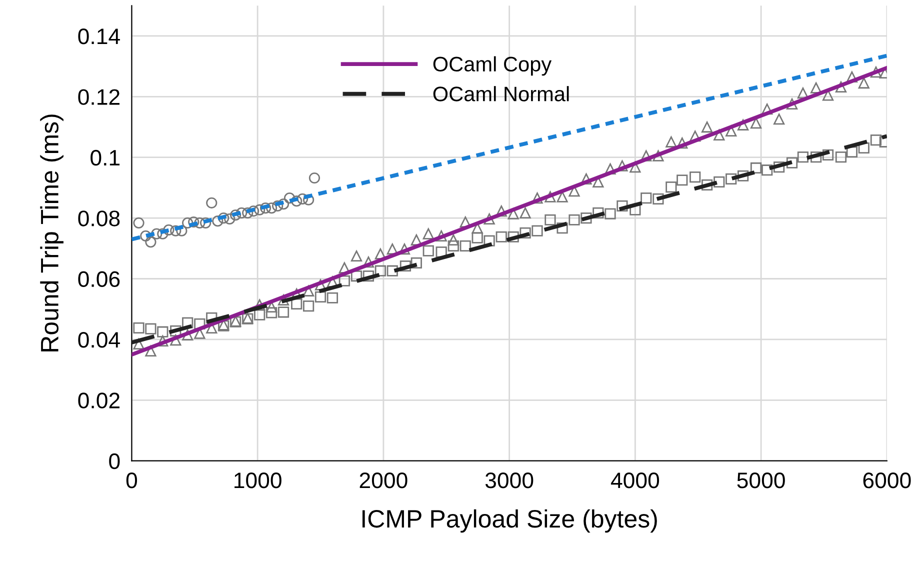  Describe the element at coordinates (258, 480) in the screenshot. I see `x-tick-label: 1000` at that location.